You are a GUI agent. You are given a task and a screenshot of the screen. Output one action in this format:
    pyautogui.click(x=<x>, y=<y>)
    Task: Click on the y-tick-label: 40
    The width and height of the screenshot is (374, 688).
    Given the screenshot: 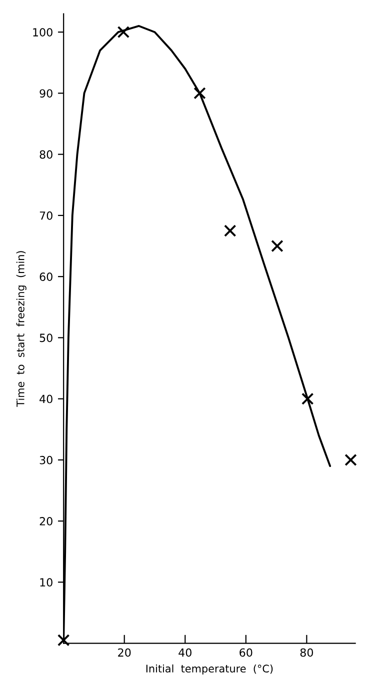 What is the action you would take?
    pyautogui.click(x=46, y=399)
    